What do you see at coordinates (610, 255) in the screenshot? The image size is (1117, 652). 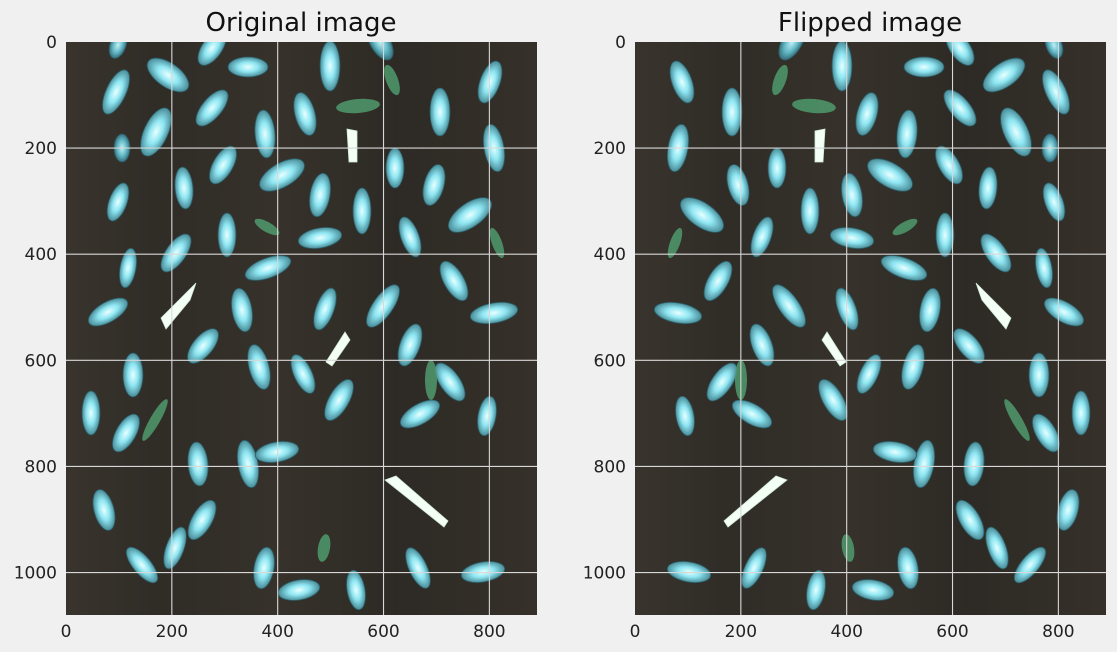 I see `y-tick-label: 400` at bounding box center [610, 255].